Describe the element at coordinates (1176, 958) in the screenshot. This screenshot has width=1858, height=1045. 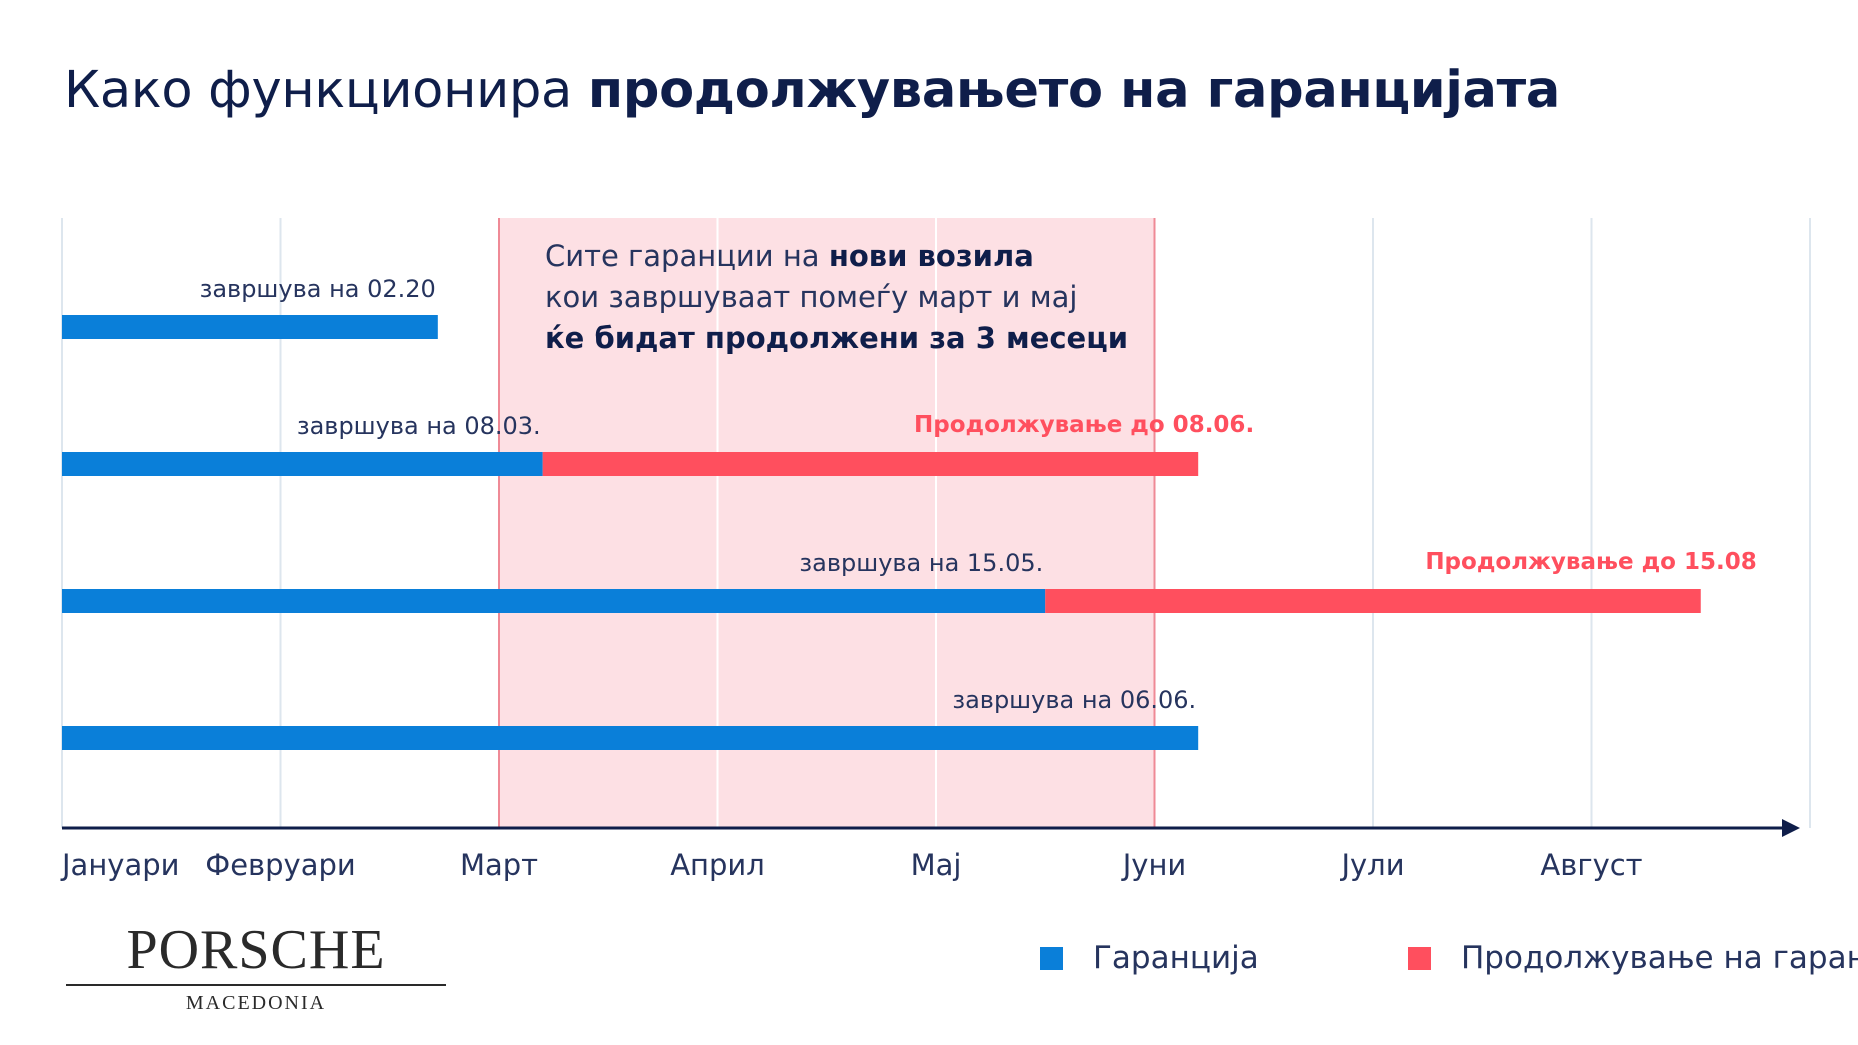
I see `legend-label-warranty: Гаранција` at that location.